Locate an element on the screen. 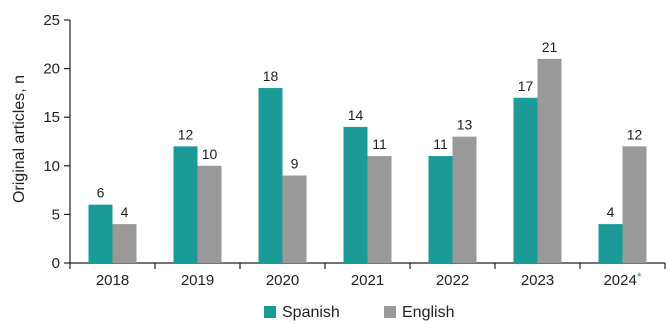 This screenshot has height=324, width=666. x-tick-label: 2021 is located at coordinates (367, 280).